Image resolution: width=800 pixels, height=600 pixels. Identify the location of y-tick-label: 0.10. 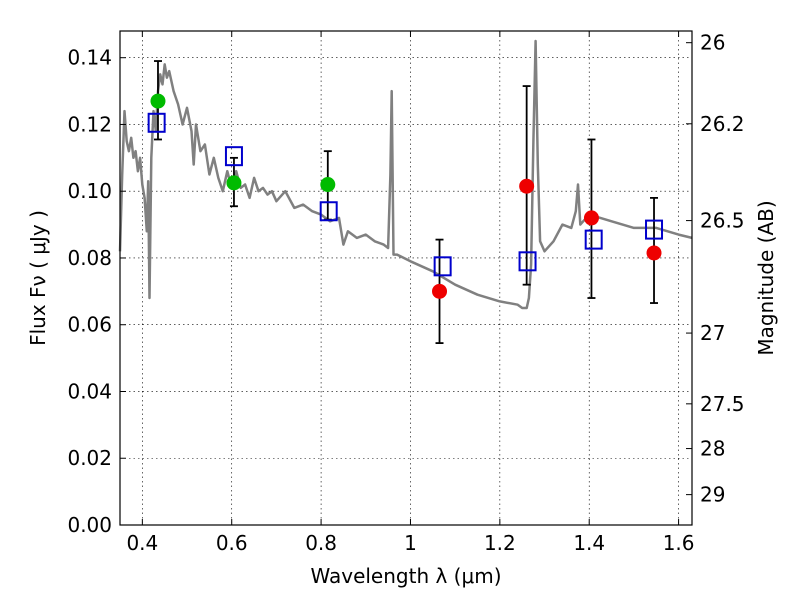
(89, 191).